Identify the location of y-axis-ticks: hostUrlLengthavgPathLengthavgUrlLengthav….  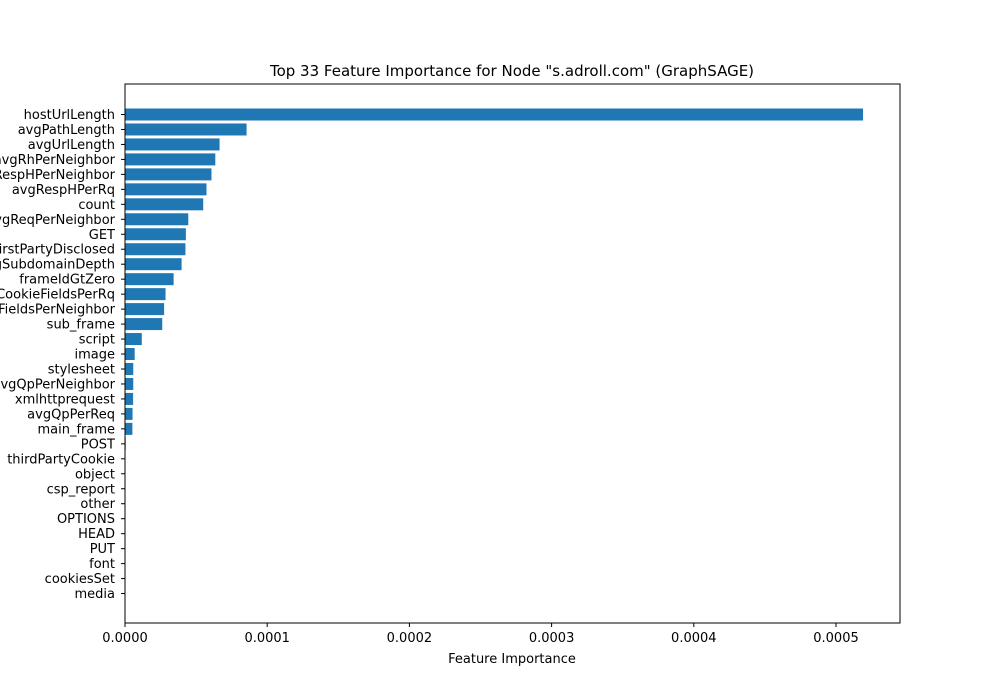
(62, 355).